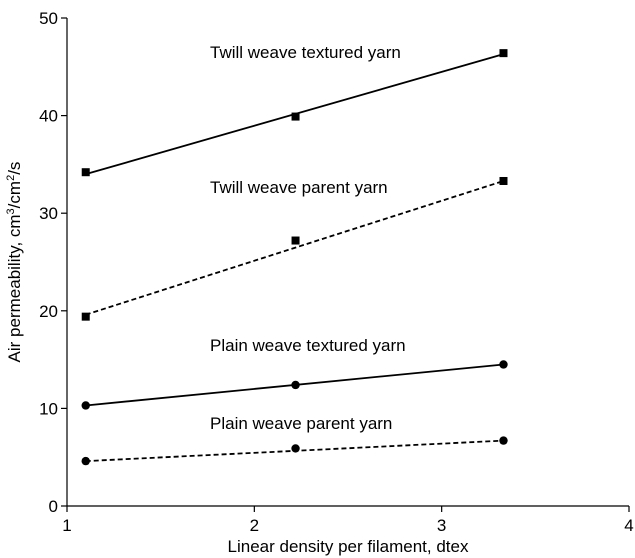 Image resolution: width=635 pixels, height=558 pixels. Describe the element at coordinates (11, 211) in the screenshot. I see `y-axis-title-sup: 3` at that location.